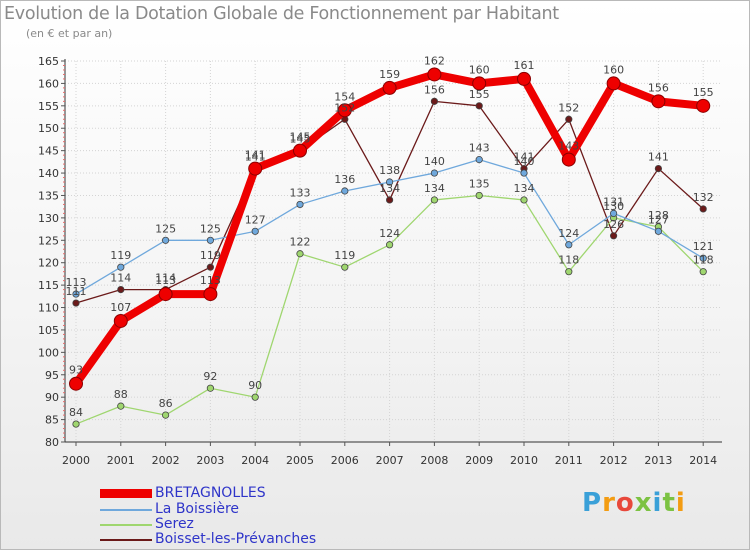 The height and width of the screenshot is (550, 750). Describe the element at coordinates (126, 540) in the screenshot. I see `legend-swatch` at that location.